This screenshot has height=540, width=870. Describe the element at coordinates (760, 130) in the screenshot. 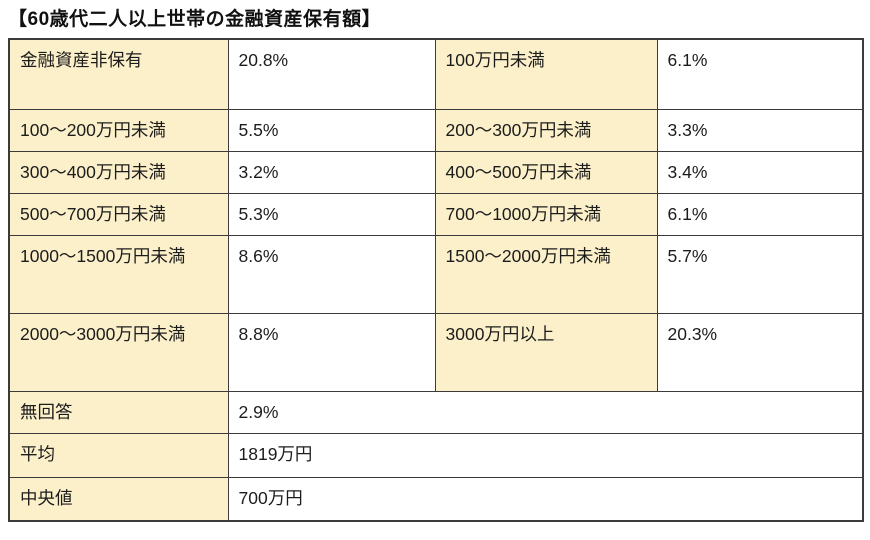

I see `value-cell: 3.3%` at that location.